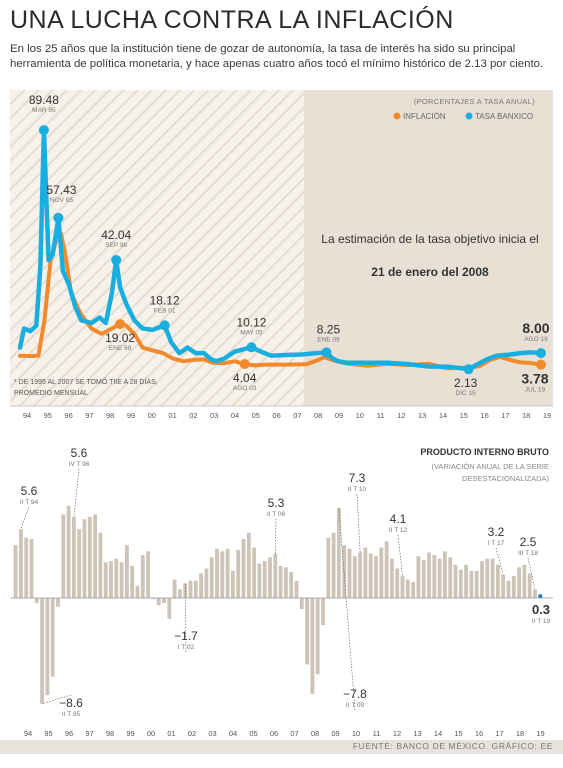 Image resolution: width=563 pixels, height=768 pixels. What do you see at coordinates (397, 733) in the screenshot?
I see `gdp-x-tick-12: 12` at bounding box center [397, 733].